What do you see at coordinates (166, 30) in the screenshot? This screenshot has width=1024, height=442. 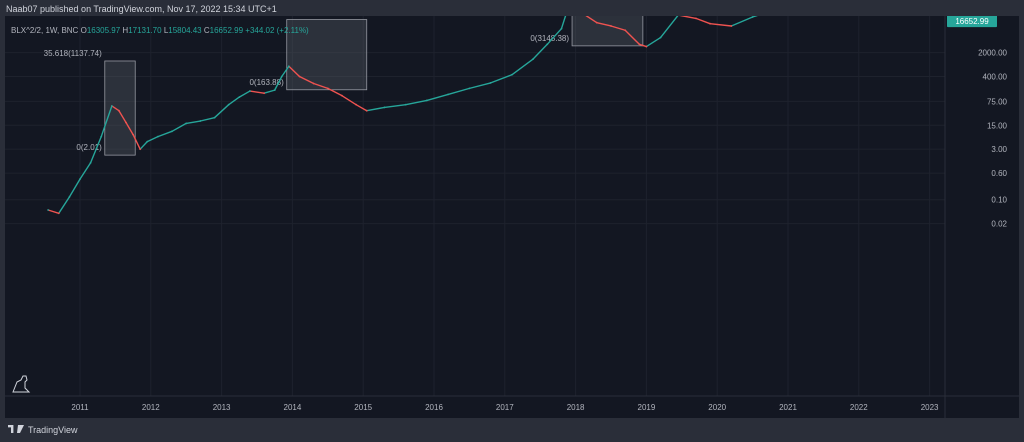 I see `low-label: L` at bounding box center [166, 30].